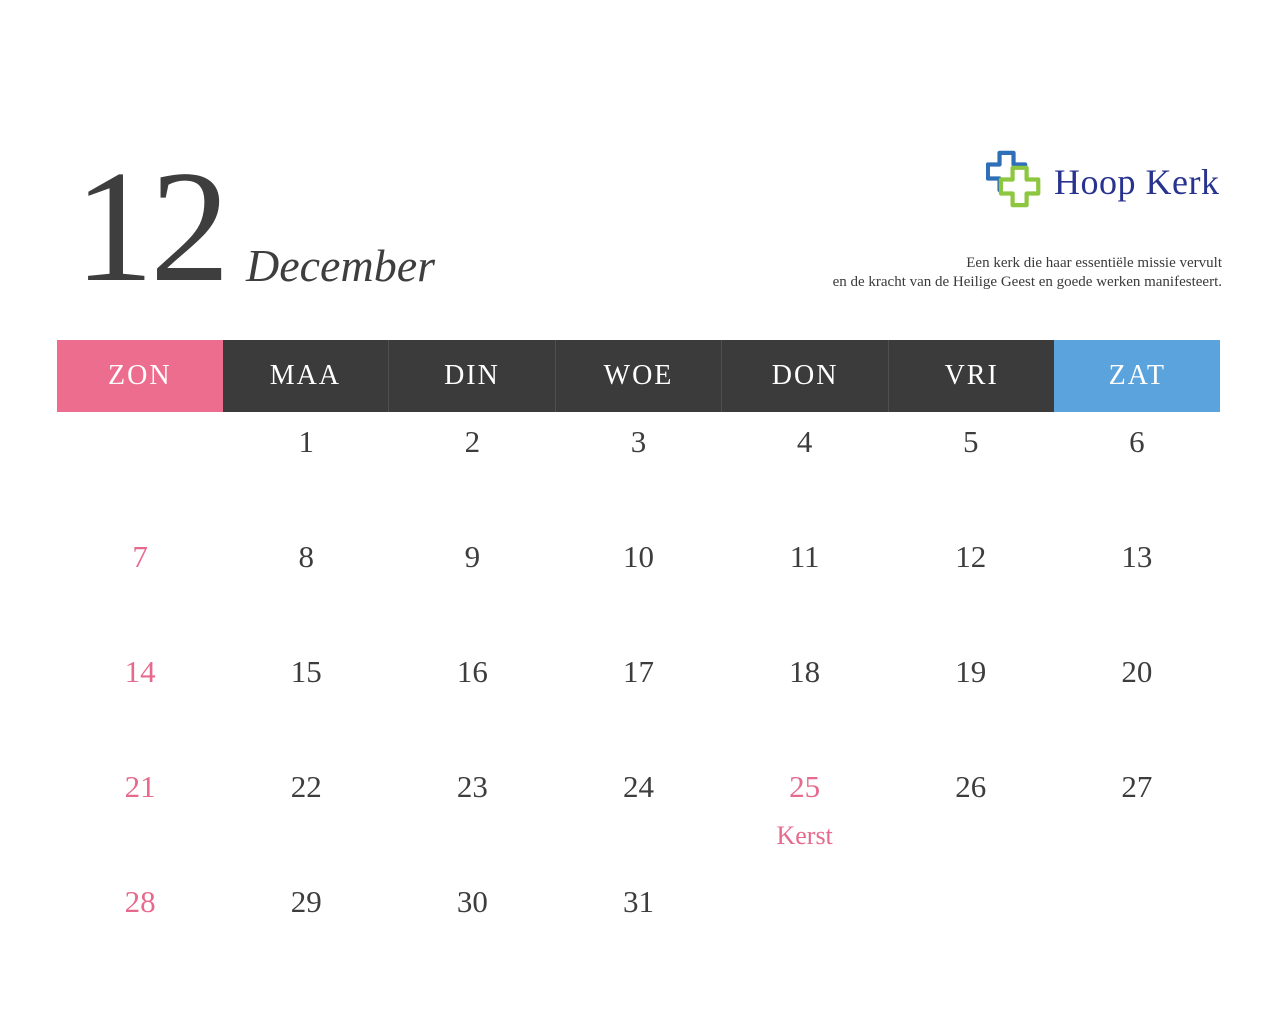 The image size is (1280, 1031). What do you see at coordinates (472, 556) in the screenshot?
I see `day-number: 9` at bounding box center [472, 556].